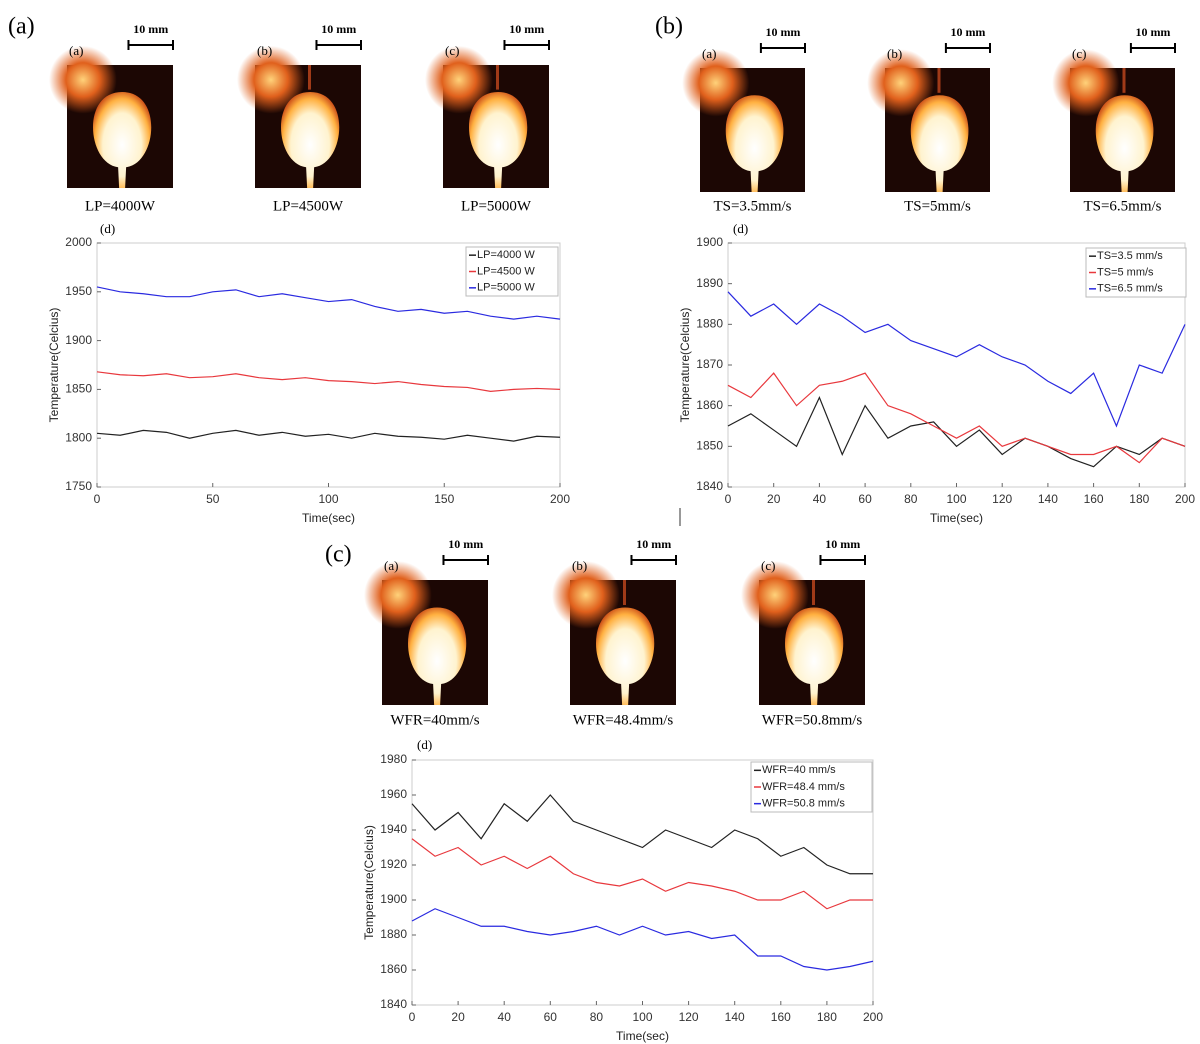 The height and width of the screenshot is (1044, 1200). What do you see at coordinates (669, 27) in the screenshot?
I see `panel-label: (b)` at bounding box center [669, 27].